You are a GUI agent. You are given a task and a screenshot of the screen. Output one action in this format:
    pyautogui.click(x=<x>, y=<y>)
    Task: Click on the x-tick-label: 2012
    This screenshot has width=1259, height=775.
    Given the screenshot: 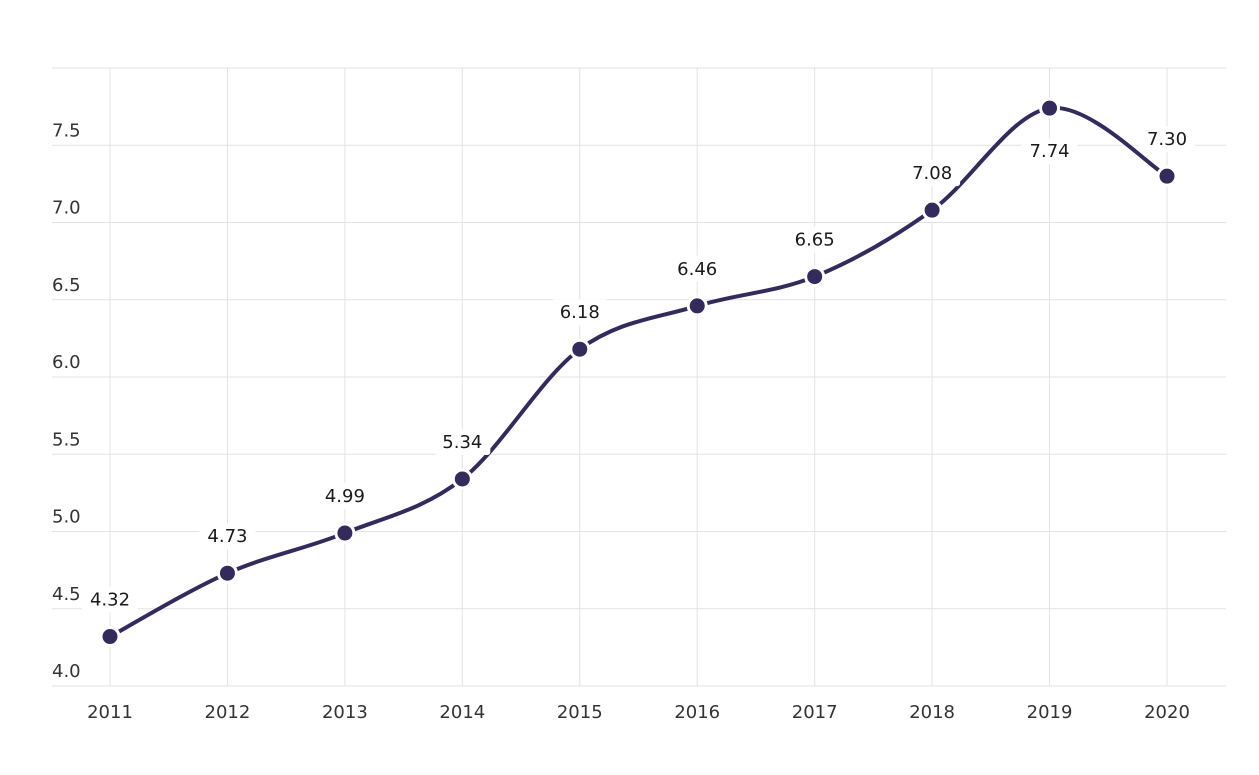 What is the action you would take?
    pyautogui.click(x=228, y=712)
    